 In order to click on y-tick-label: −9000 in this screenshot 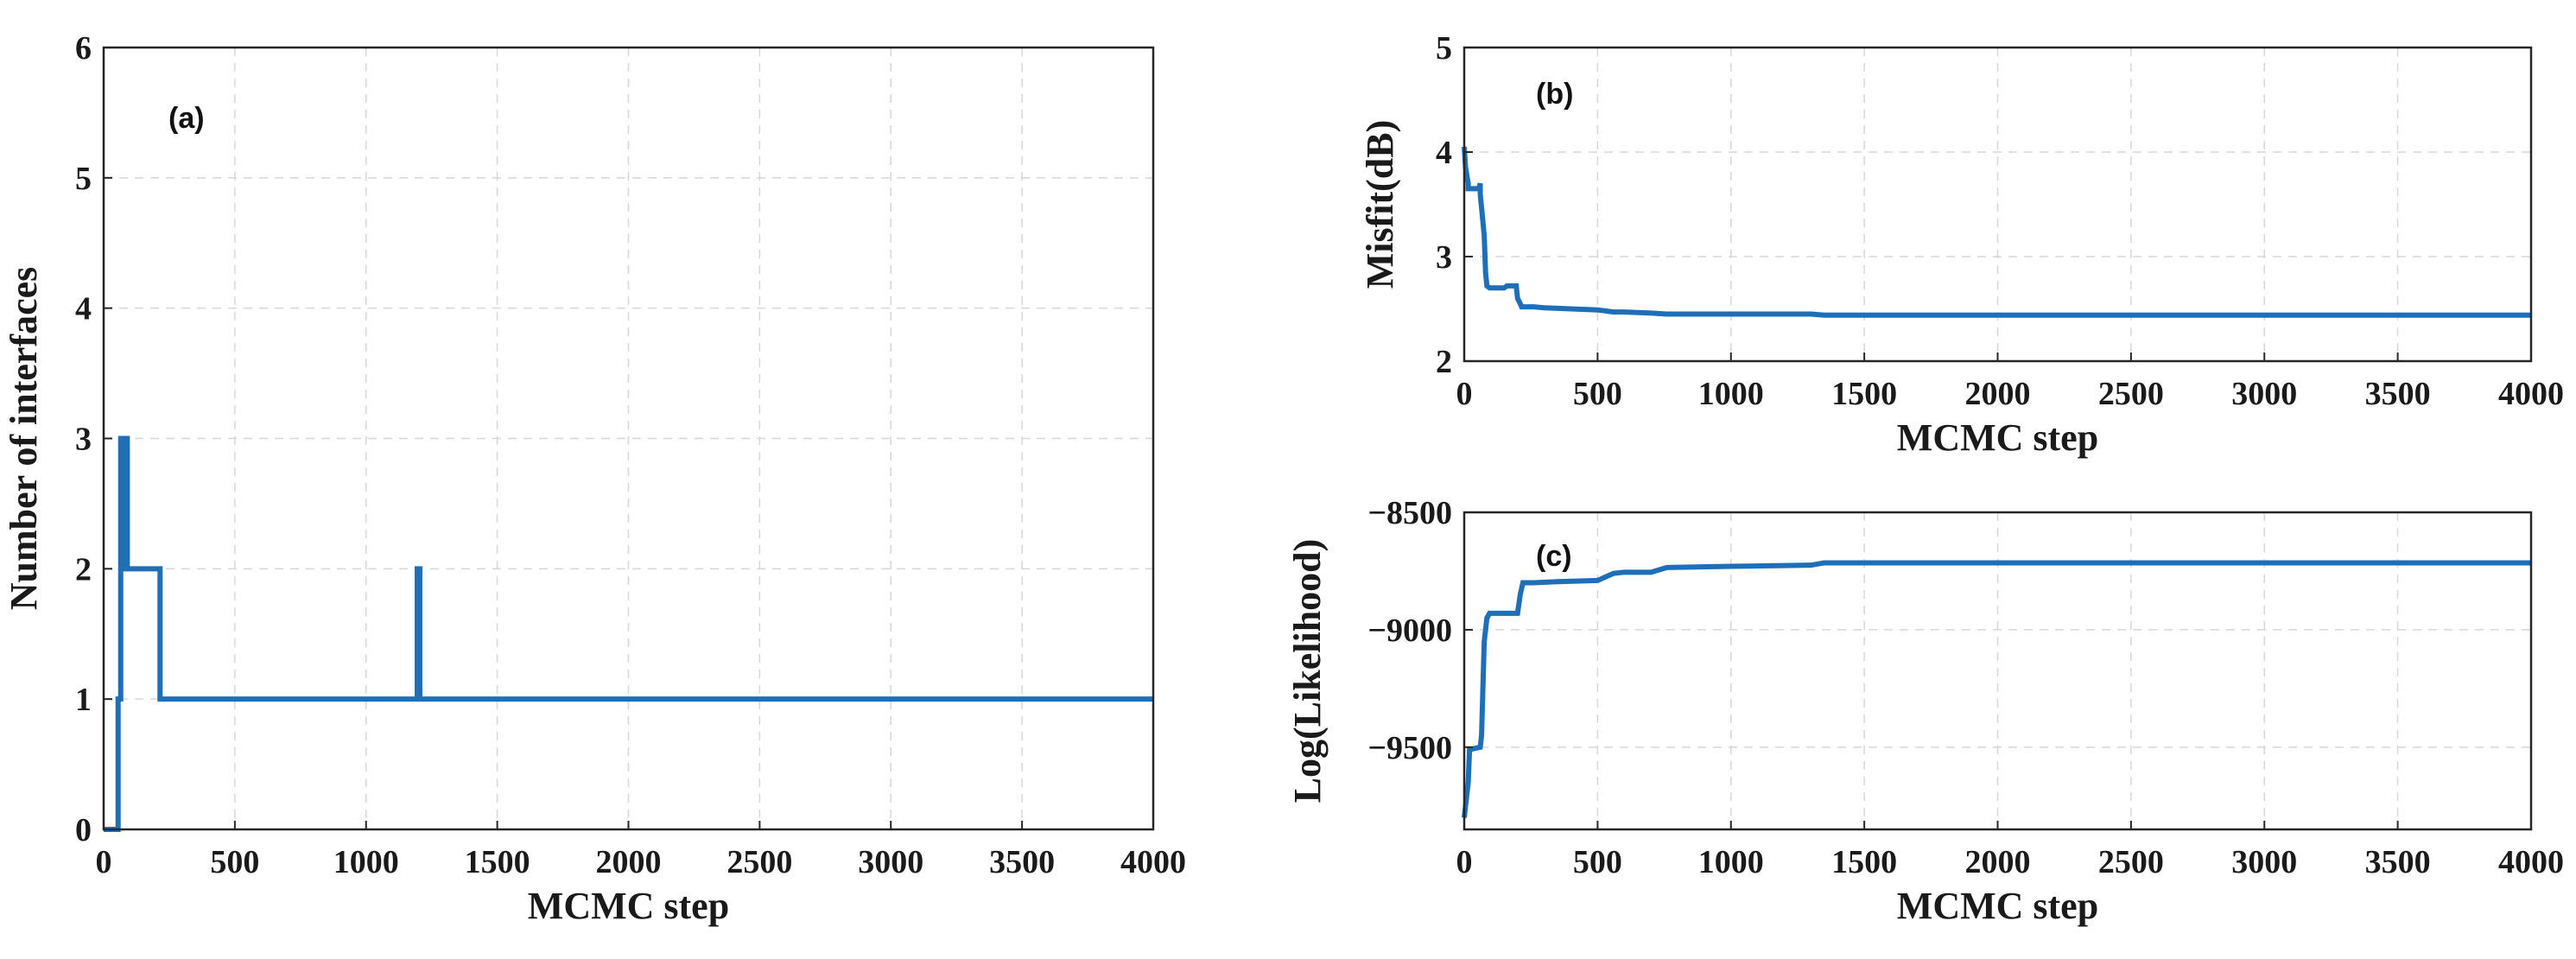, I will do `click(1409, 631)`.